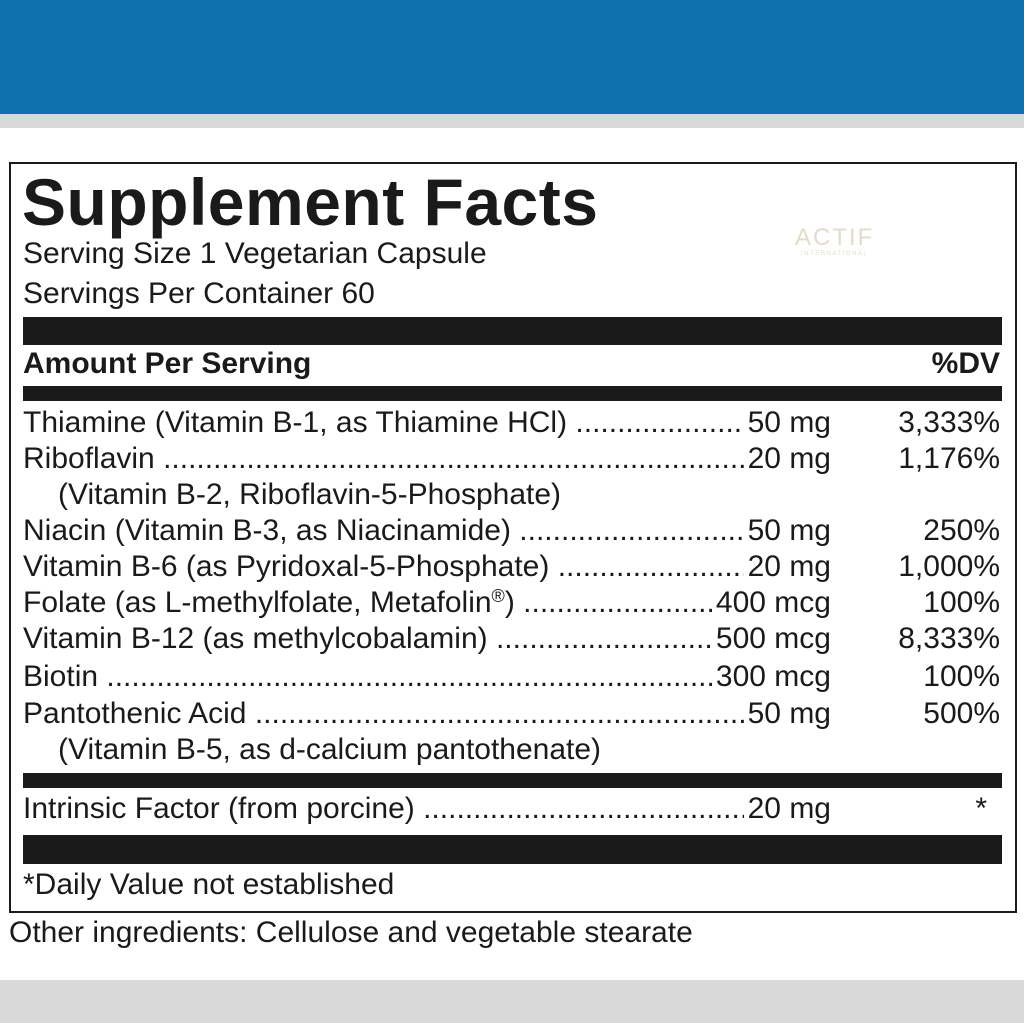 The width and height of the screenshot is (1024, 1023). I want to click on header-divider, so click(512, 393).